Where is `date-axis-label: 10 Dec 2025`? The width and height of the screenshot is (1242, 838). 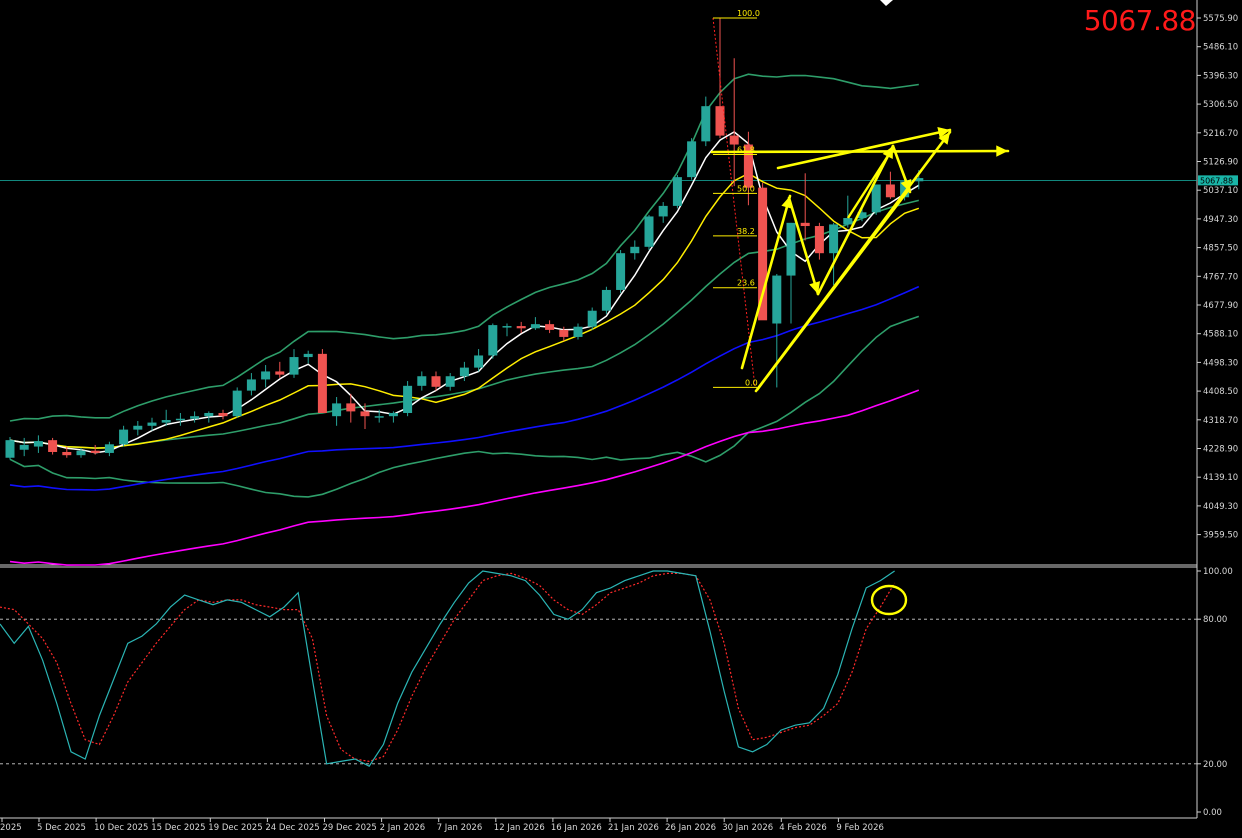
date-axis-label: 10 Dec 2025 is located at coordinates (121, 828).